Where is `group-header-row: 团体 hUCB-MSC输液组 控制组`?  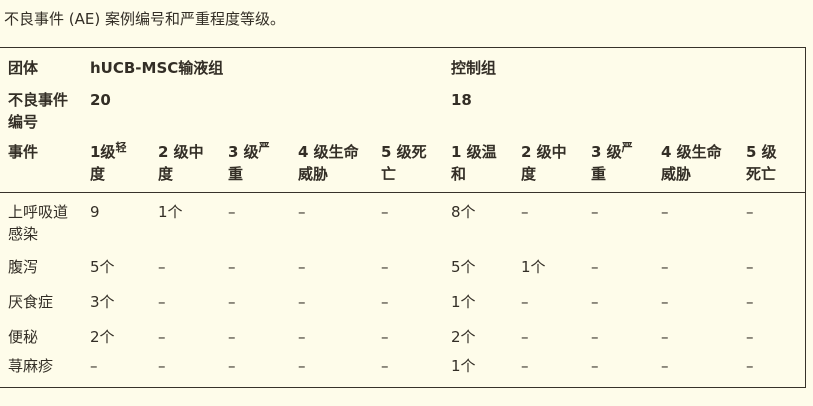
group-header-row: 团体 hUCB-MSC输液组 控制组 is located at coordinates (402, 68).